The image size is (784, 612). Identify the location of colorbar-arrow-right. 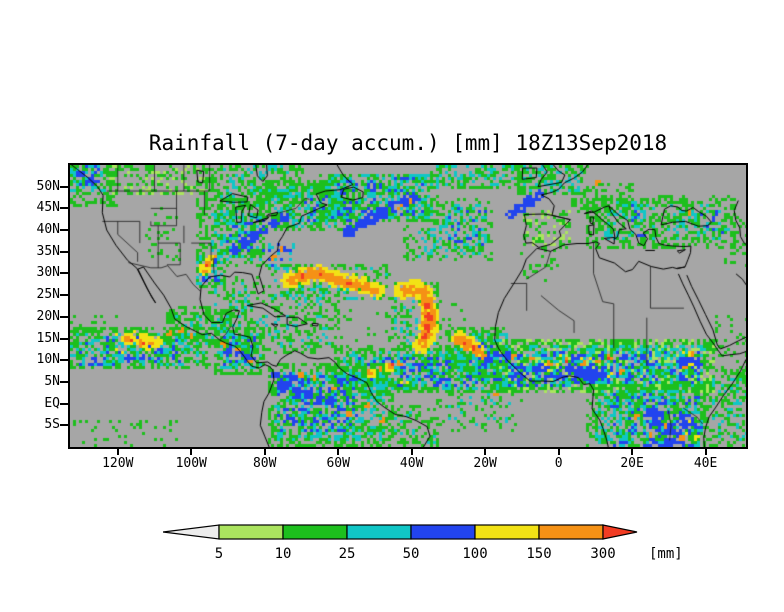
(620, 532).